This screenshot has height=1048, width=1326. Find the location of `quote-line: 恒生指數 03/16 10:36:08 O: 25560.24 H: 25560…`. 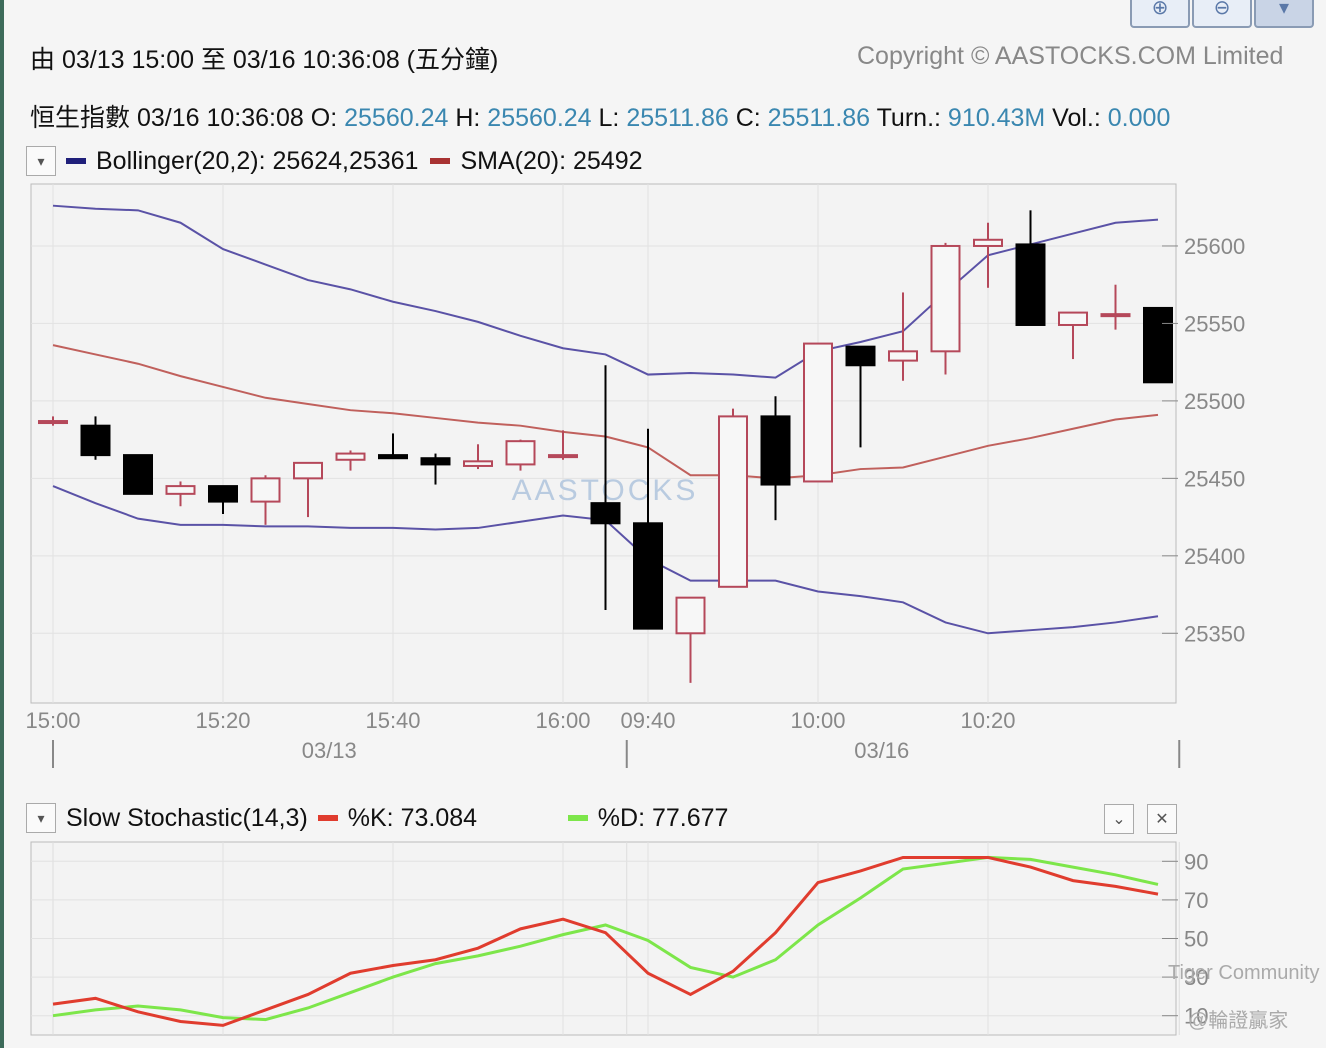

quote-line: 恒生指數 03/16 10:36:08 O: 25560.24 H: 25560… is located at coordinates (600, 116).